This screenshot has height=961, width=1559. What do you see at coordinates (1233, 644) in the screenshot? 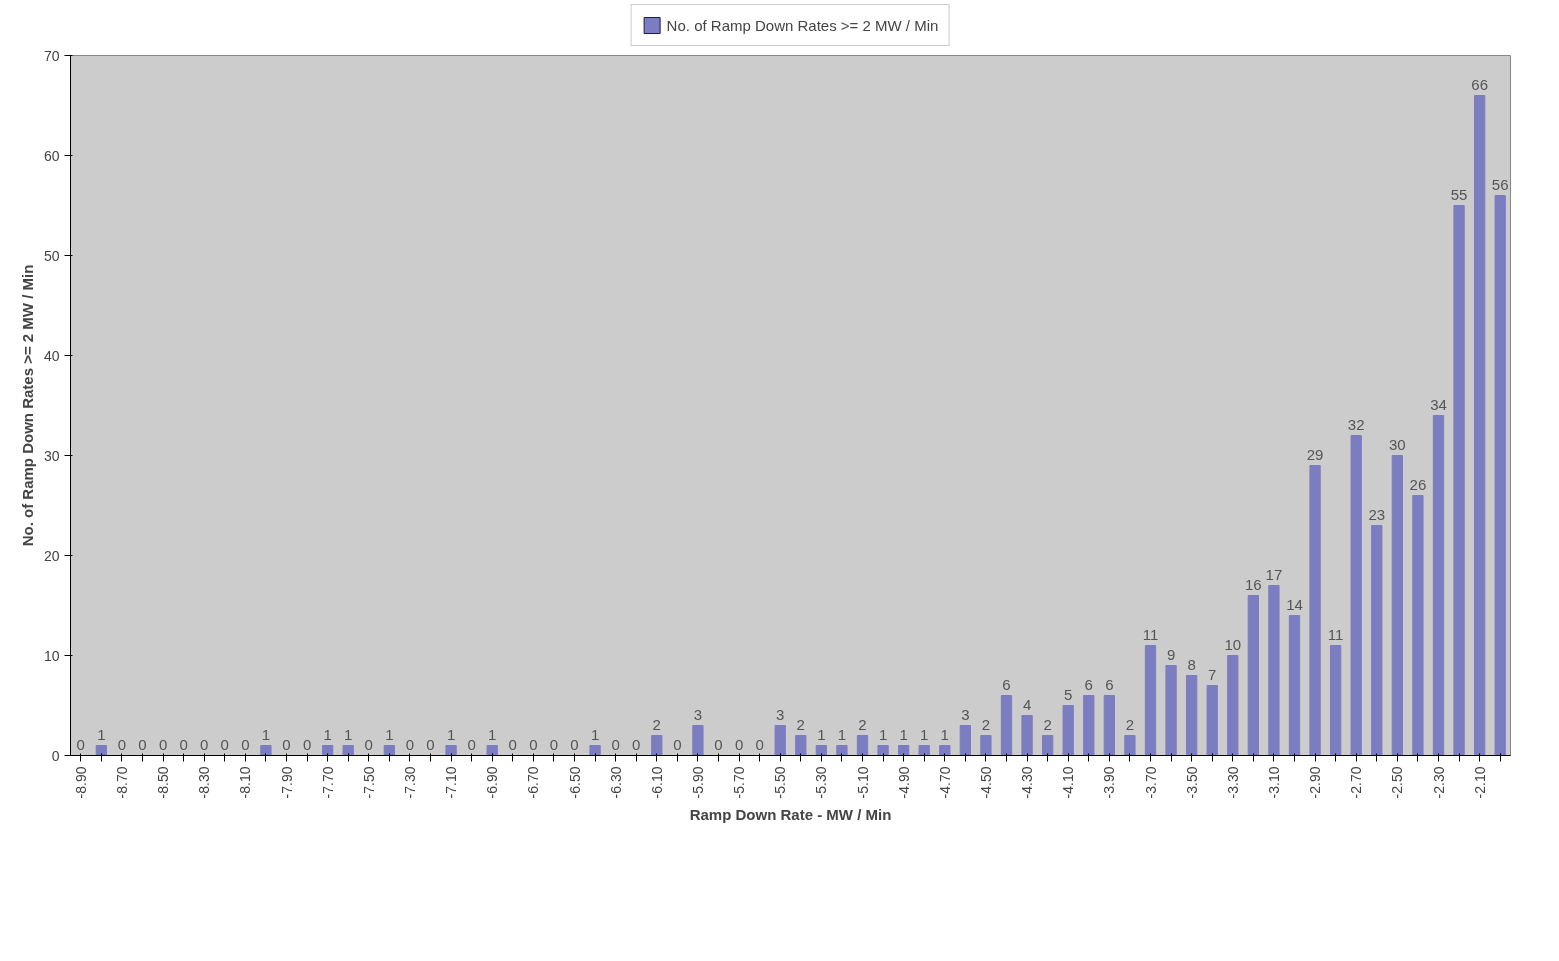
I see `data-label: 10` at bounding box center [1233, 644].